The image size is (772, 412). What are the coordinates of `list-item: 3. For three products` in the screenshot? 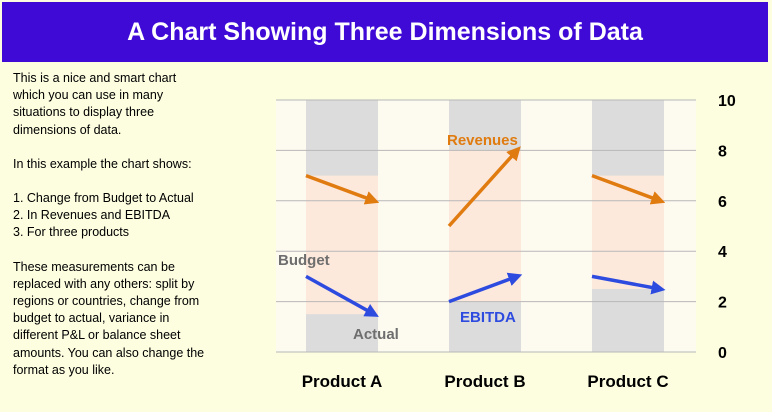 It's located at (71, 232).